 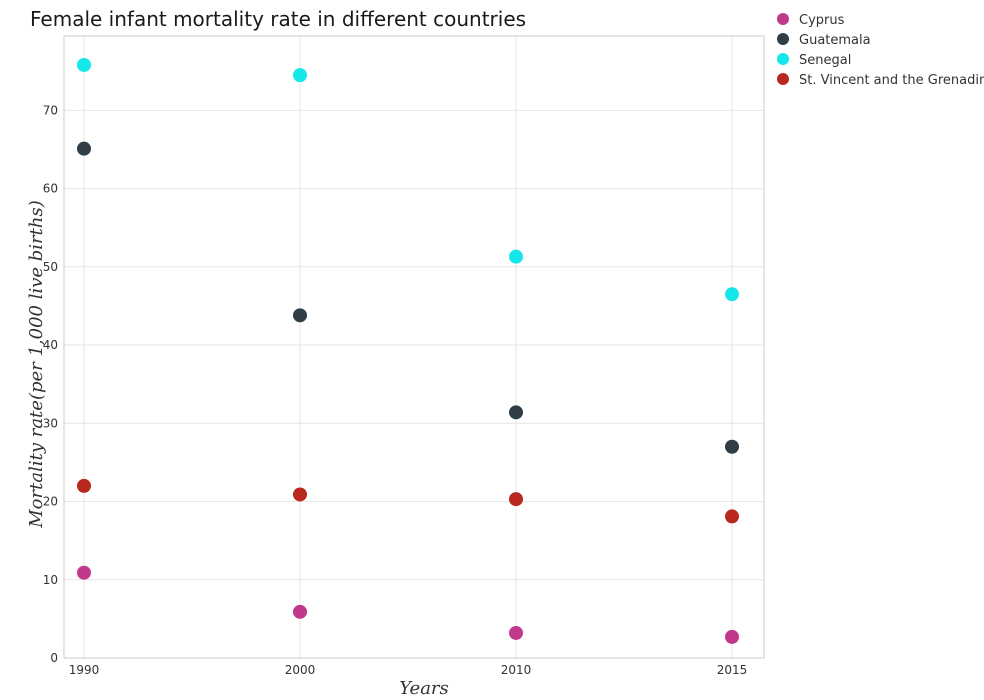 I want to click on x-tick-label: 1990, so click(x=84, y=670).